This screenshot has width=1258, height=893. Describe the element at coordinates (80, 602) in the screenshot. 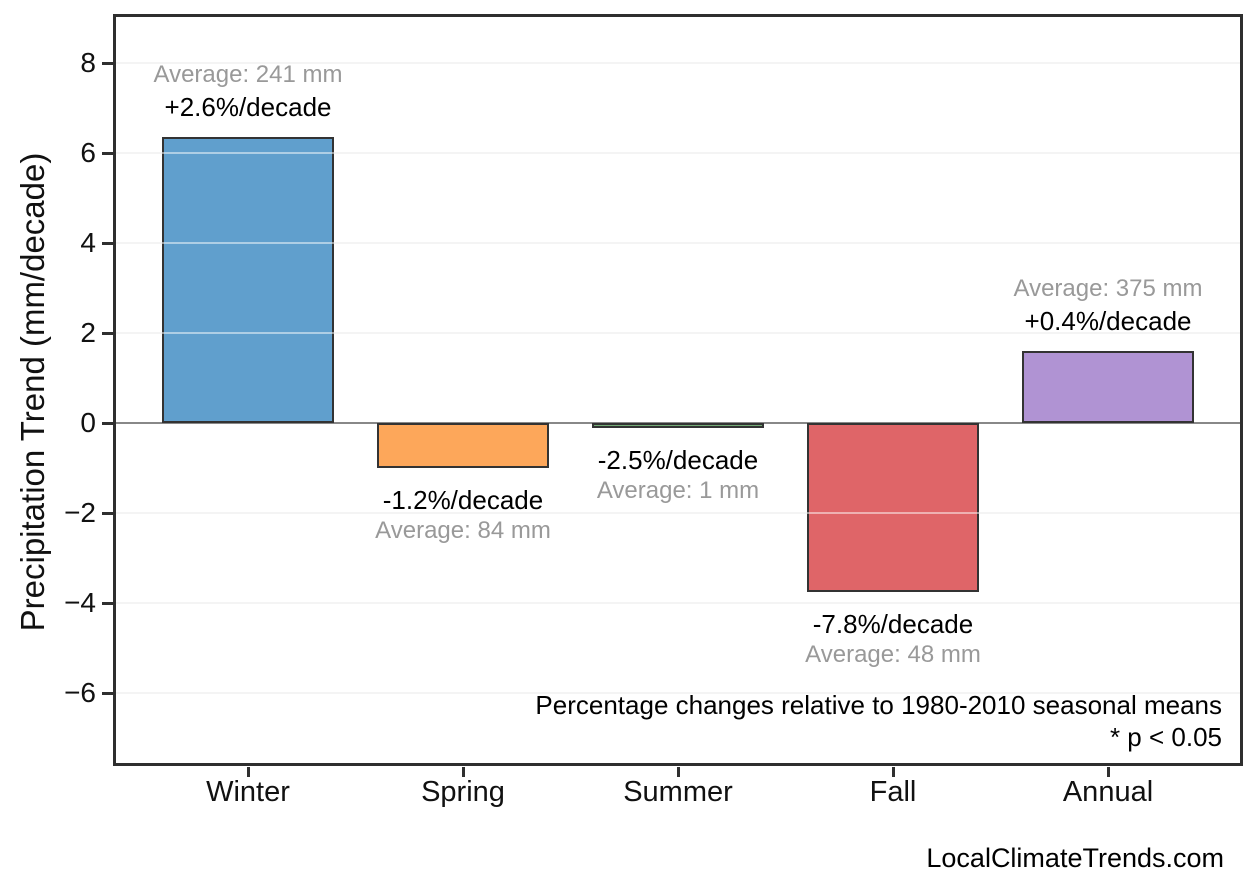

I see `y-tick-label: −4` at that location.